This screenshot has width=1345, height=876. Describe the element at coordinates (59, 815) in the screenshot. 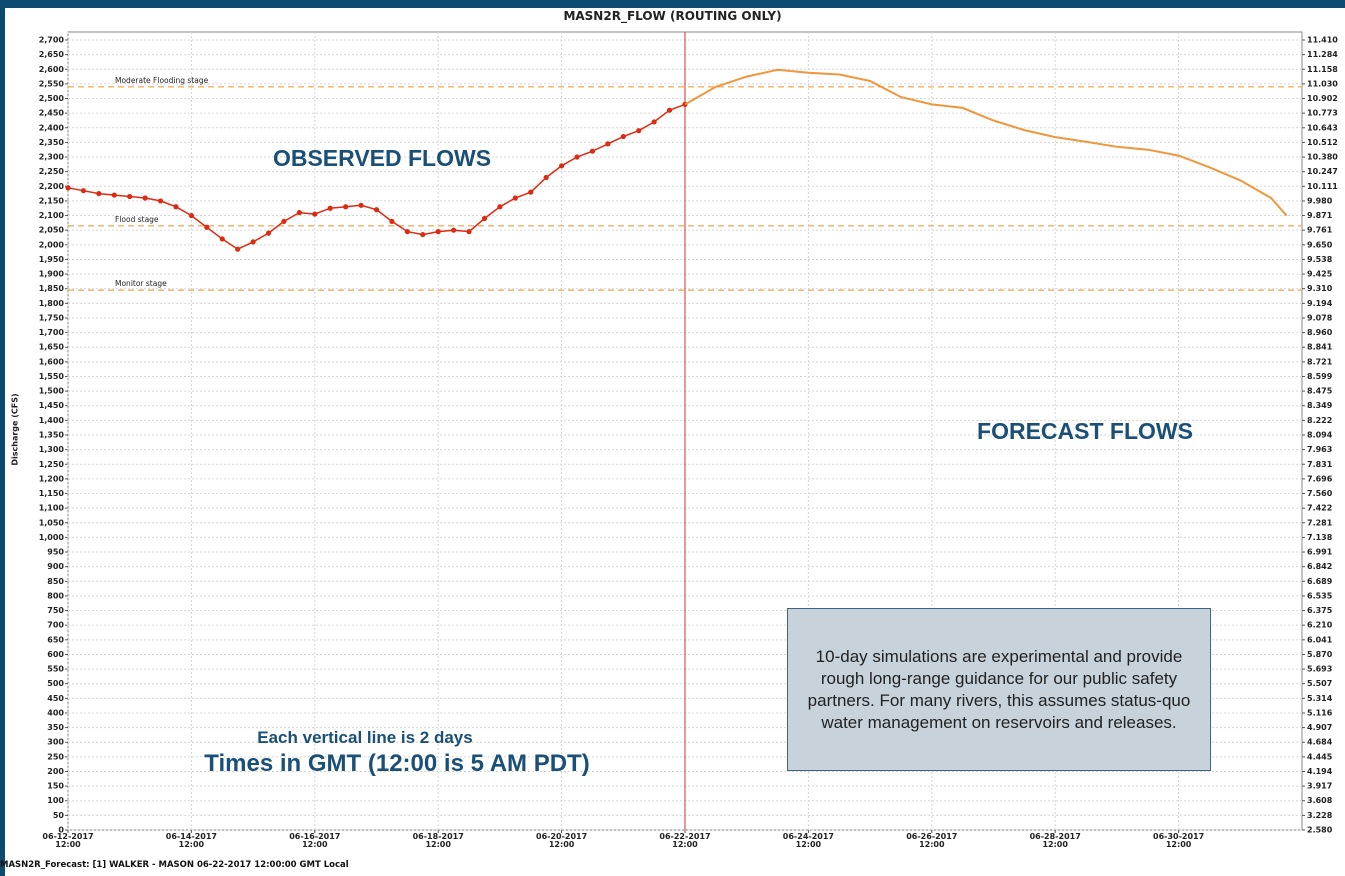

I see `y-tick-label: 50` at that location.